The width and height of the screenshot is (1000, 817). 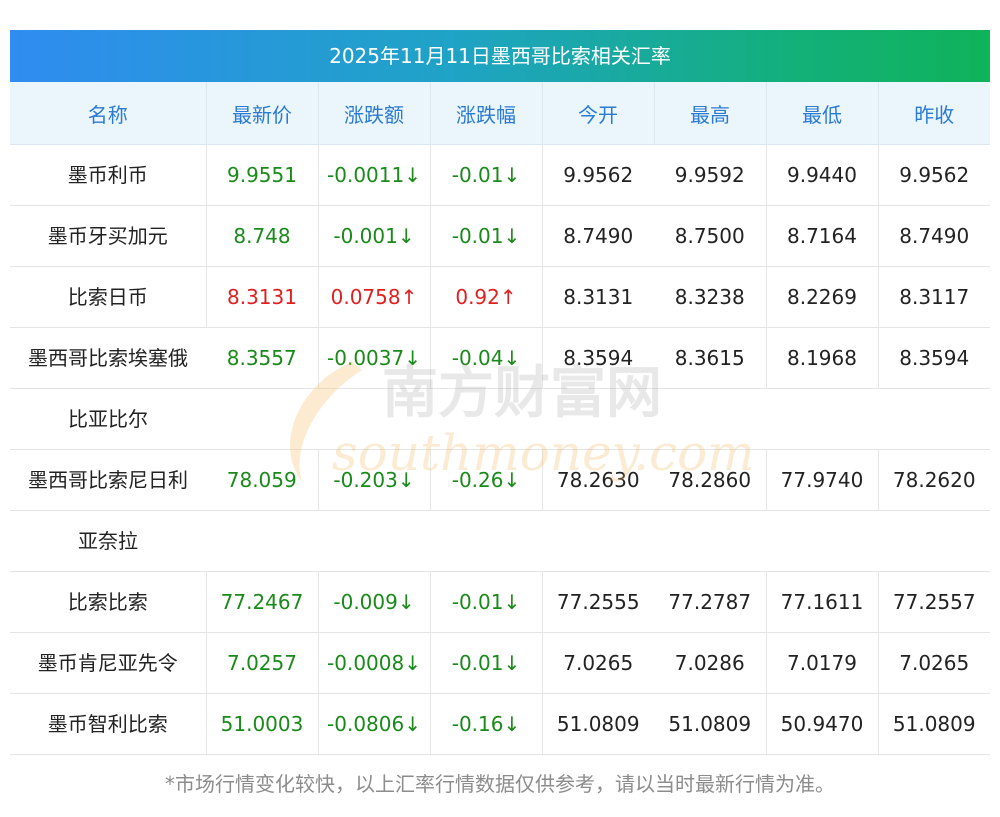 I want to click on low-price: 9.9440, so click(x=822, y=175).